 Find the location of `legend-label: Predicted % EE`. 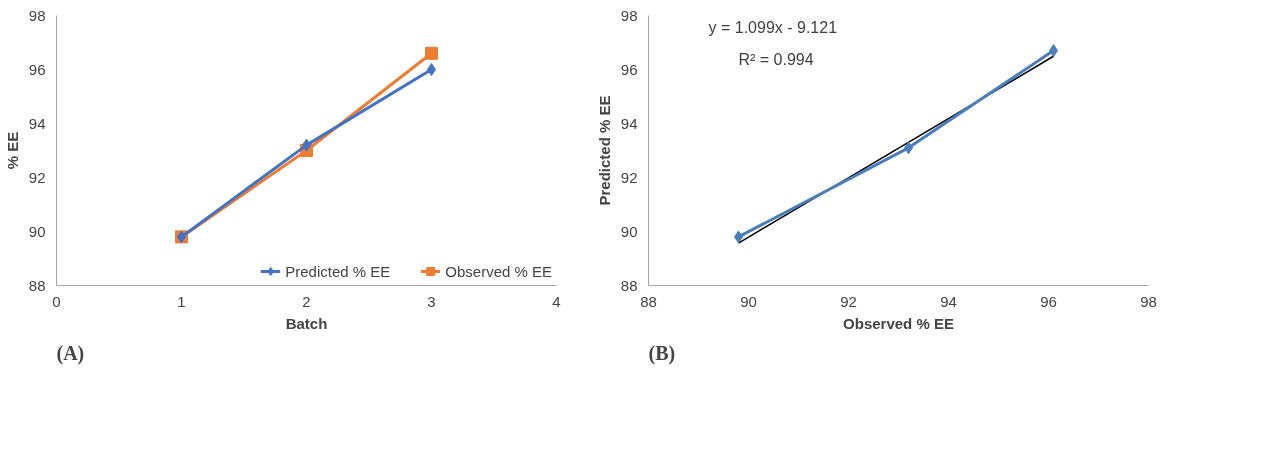

legend-label: Predicted % EE is located at coordinates (338, 271).